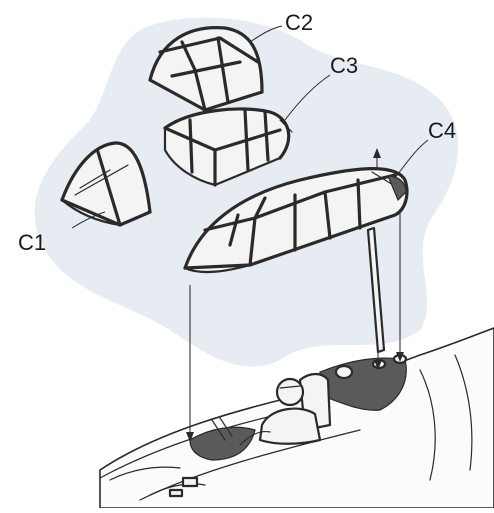 Image resolution: width=494 pixels, height=513 pixels. I want to click on label-c3: C3, so click(344, 65).